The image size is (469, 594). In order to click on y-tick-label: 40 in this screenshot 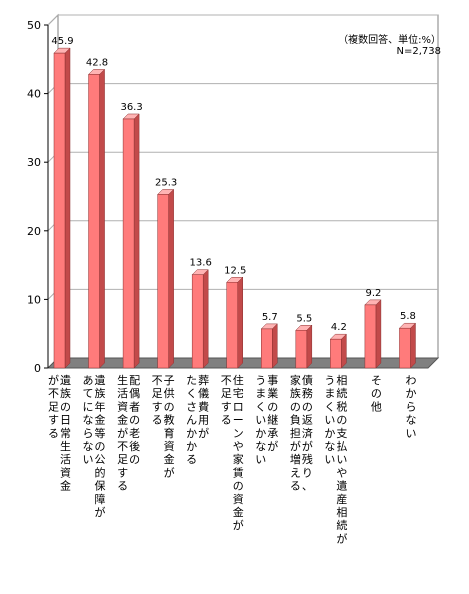, I will do `click(34, 94)`.